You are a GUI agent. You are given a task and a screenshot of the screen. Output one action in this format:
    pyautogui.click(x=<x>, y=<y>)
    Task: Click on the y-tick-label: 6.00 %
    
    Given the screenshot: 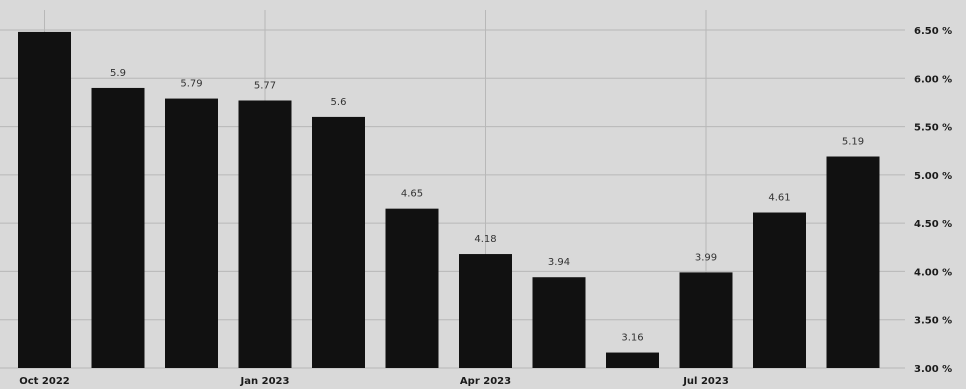 What is the action you would take?
    pyautogui.click(x=933, y=79)
    